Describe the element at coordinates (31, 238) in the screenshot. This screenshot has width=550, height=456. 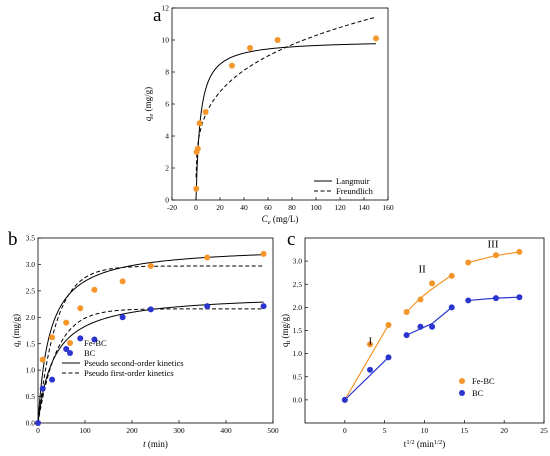
I see `y-tick-label: 3.5` at that location.